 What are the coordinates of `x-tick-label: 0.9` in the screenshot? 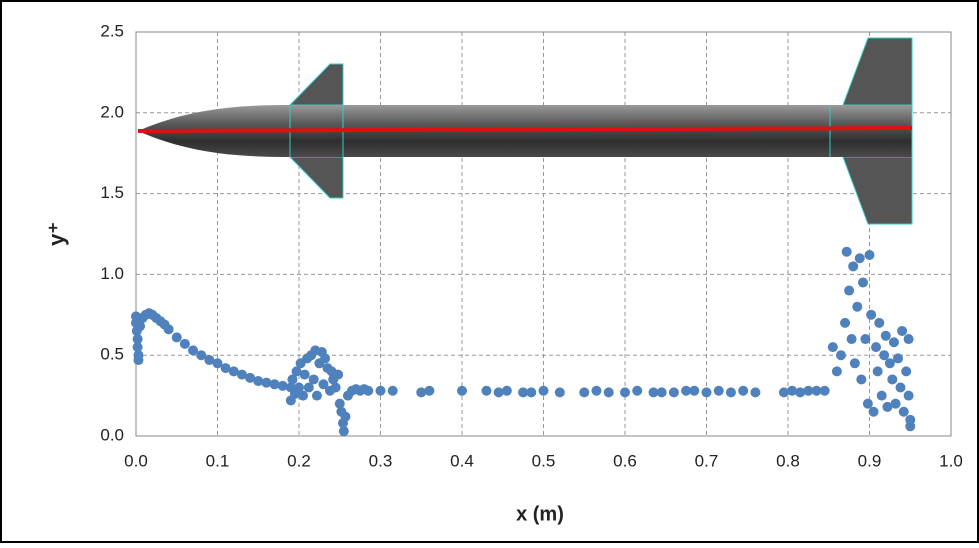 It's located at (870, 460).